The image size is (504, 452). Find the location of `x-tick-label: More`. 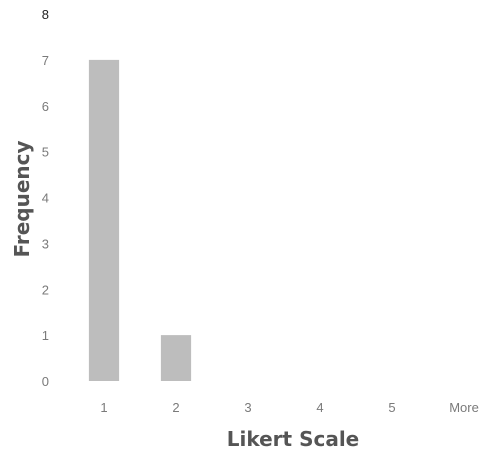

x-tick-label: More is located at coordinates (464, 407).